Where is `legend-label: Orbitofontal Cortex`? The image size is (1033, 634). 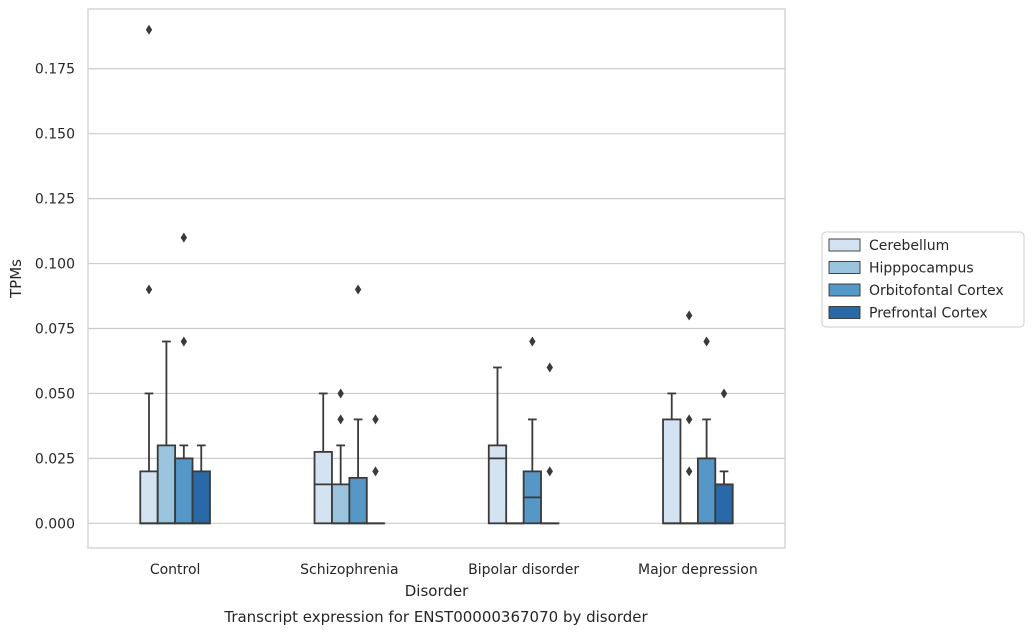 legend-label: Orbitofontal Cortex is located at coordinates (936, 291).